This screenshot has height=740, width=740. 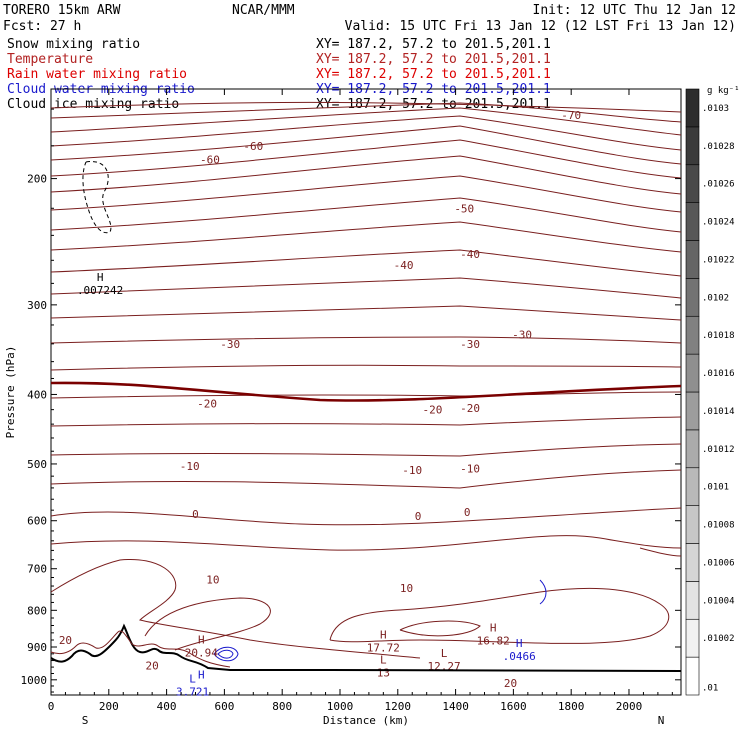 I want to click on colorbar-label-9: .01018, so click(x=718, y=336).